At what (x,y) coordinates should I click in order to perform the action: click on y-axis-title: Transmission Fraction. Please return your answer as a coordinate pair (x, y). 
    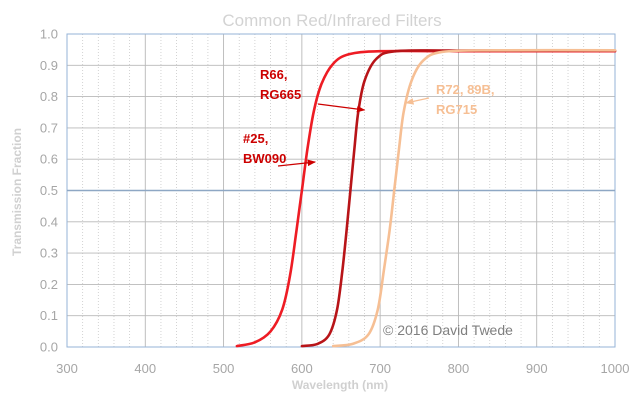
    Looking at the image, I should click on (17, 192).